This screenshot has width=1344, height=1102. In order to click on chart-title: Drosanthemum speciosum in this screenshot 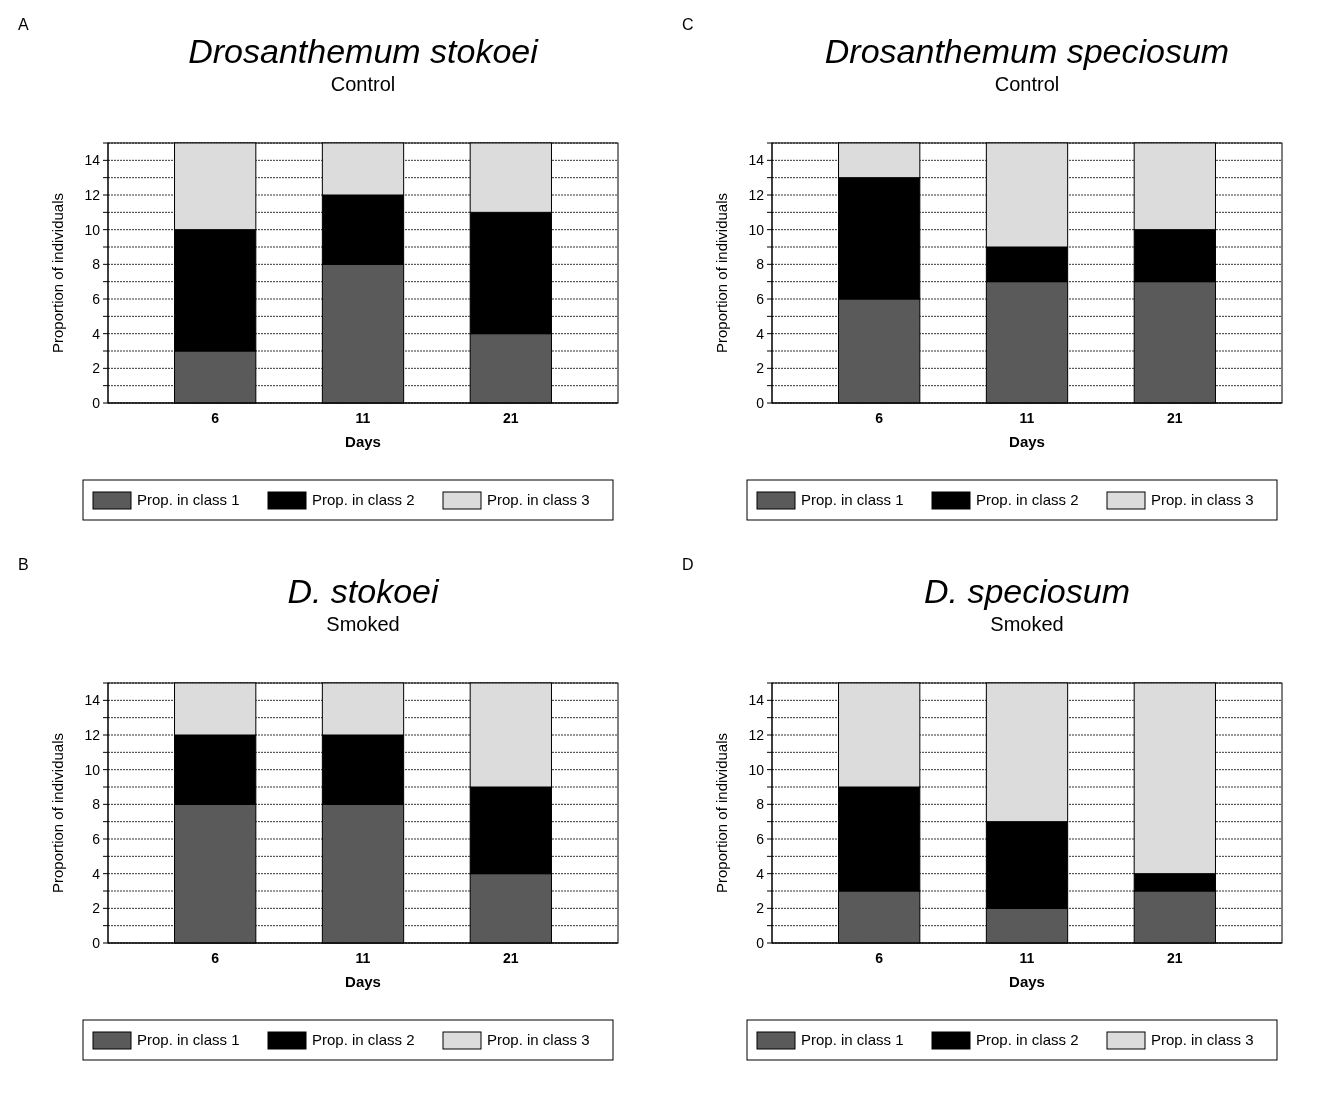, I will do `click(1027, 51)`.